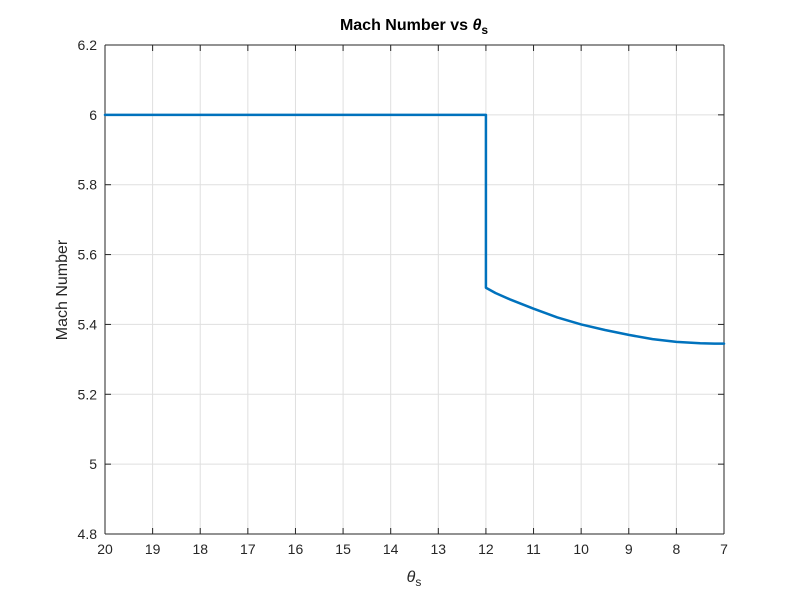 The height and width of the screenshot is (600, 800). Describe the element at coordinates (88, 534) in the screenshot. I see `y-tick-label-0: 4.8` at that location.